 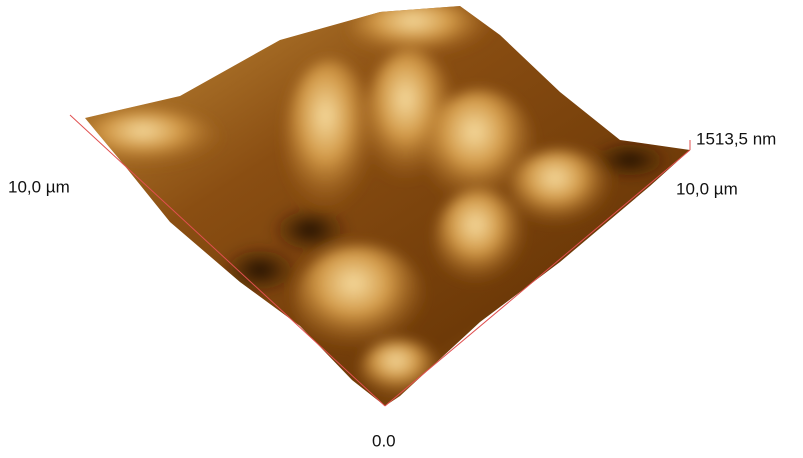 What do you see at coordinates (384, 440) in the screenshot?
I see `origin-label: 0.0` at bounding box center [384, 440].